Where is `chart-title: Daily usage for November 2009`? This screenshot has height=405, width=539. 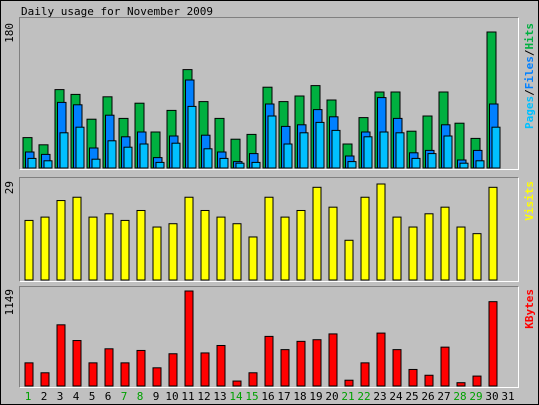 chart-title: Daily usage for November 2009 is located at coordinates (117, 11).